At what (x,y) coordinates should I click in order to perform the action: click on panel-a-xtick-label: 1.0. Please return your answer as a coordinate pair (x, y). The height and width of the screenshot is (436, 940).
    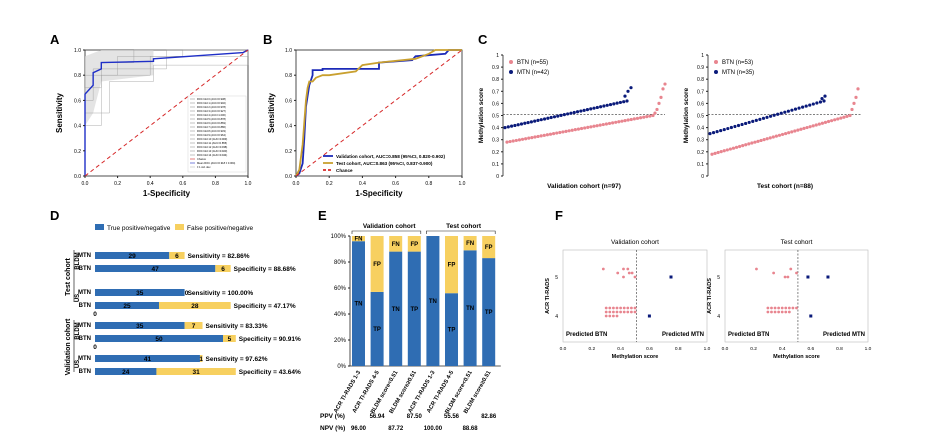
    Looking at the image, I should click on (248, 184).